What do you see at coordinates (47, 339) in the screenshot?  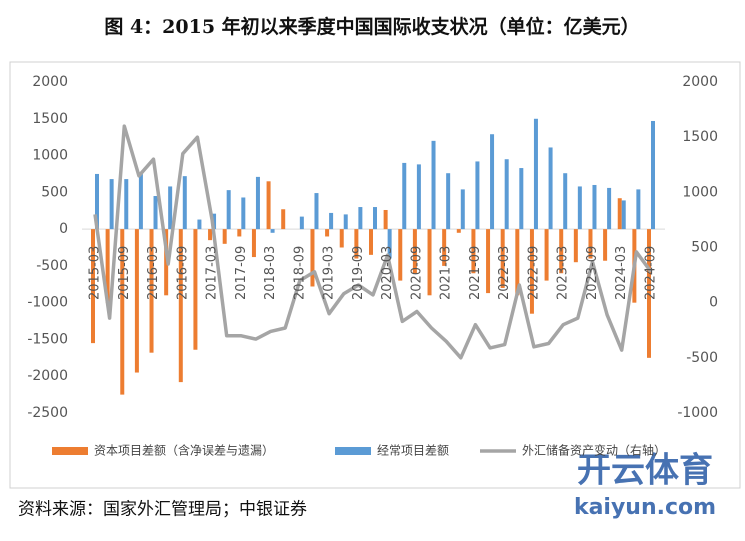 I see `y-tick-label: -1500` at bounding box center [47, 339].